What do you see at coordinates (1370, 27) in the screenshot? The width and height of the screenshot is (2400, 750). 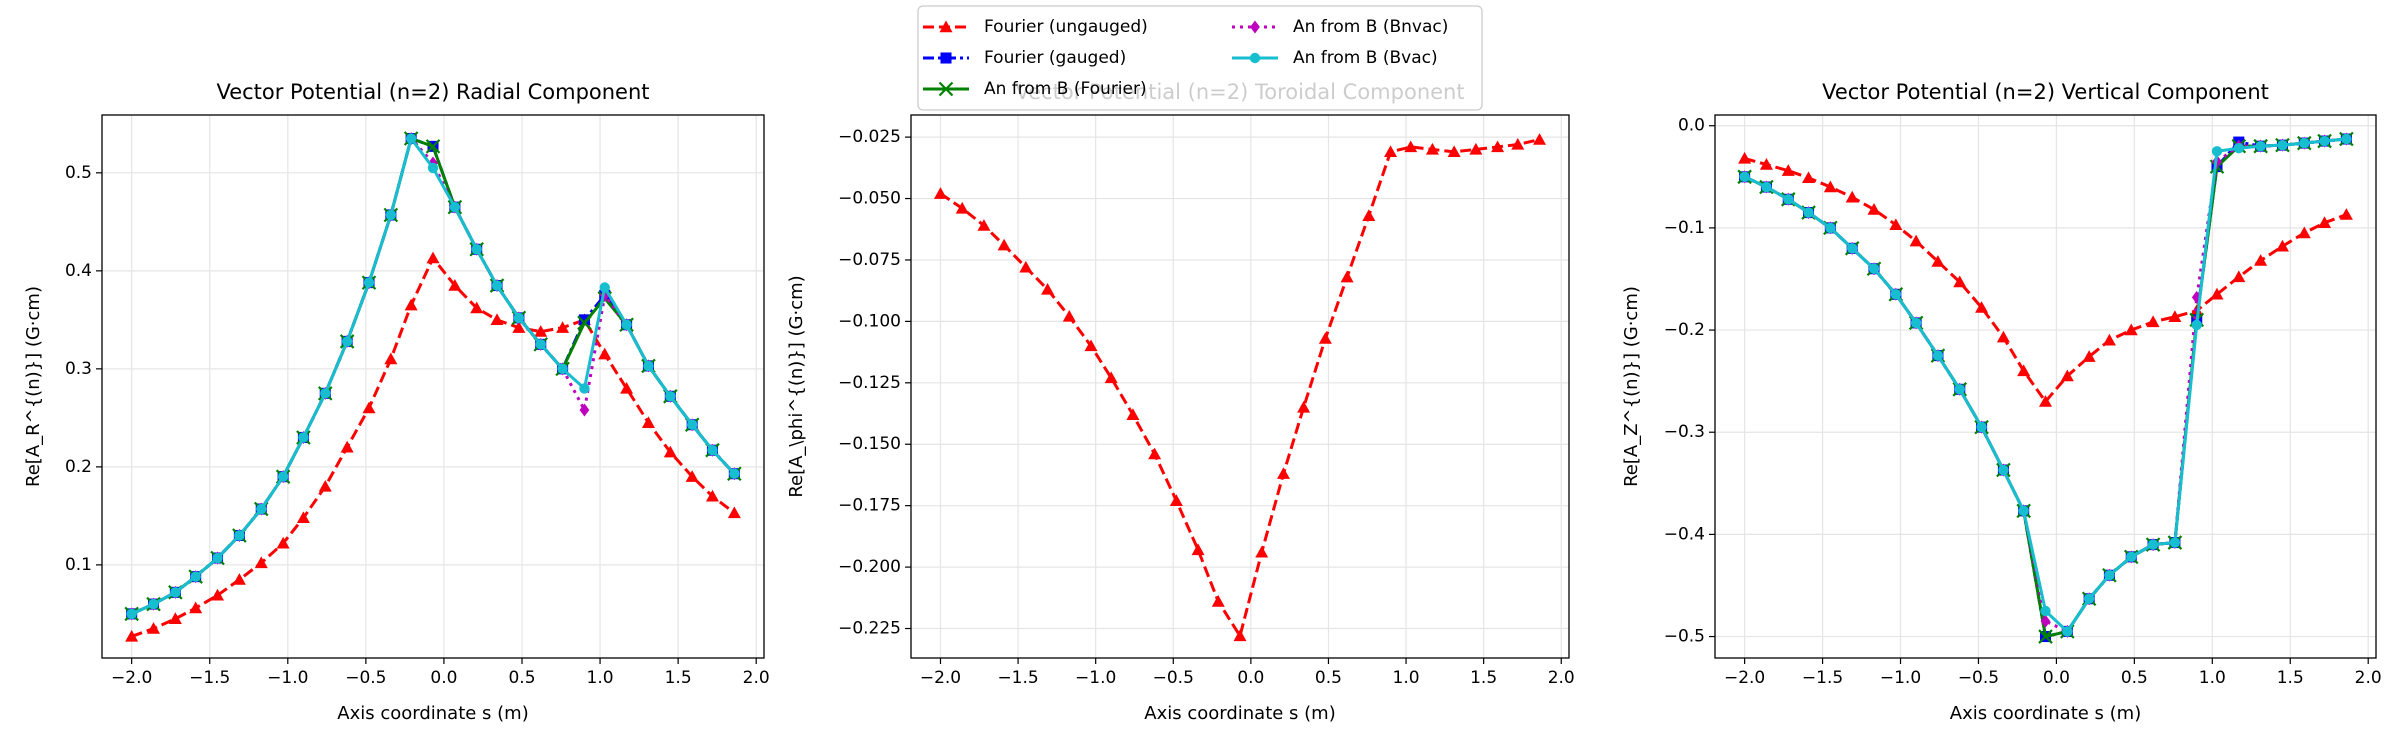 I see `legend-label: An from B (Bnvac)` at bounding box center [1370, 27].